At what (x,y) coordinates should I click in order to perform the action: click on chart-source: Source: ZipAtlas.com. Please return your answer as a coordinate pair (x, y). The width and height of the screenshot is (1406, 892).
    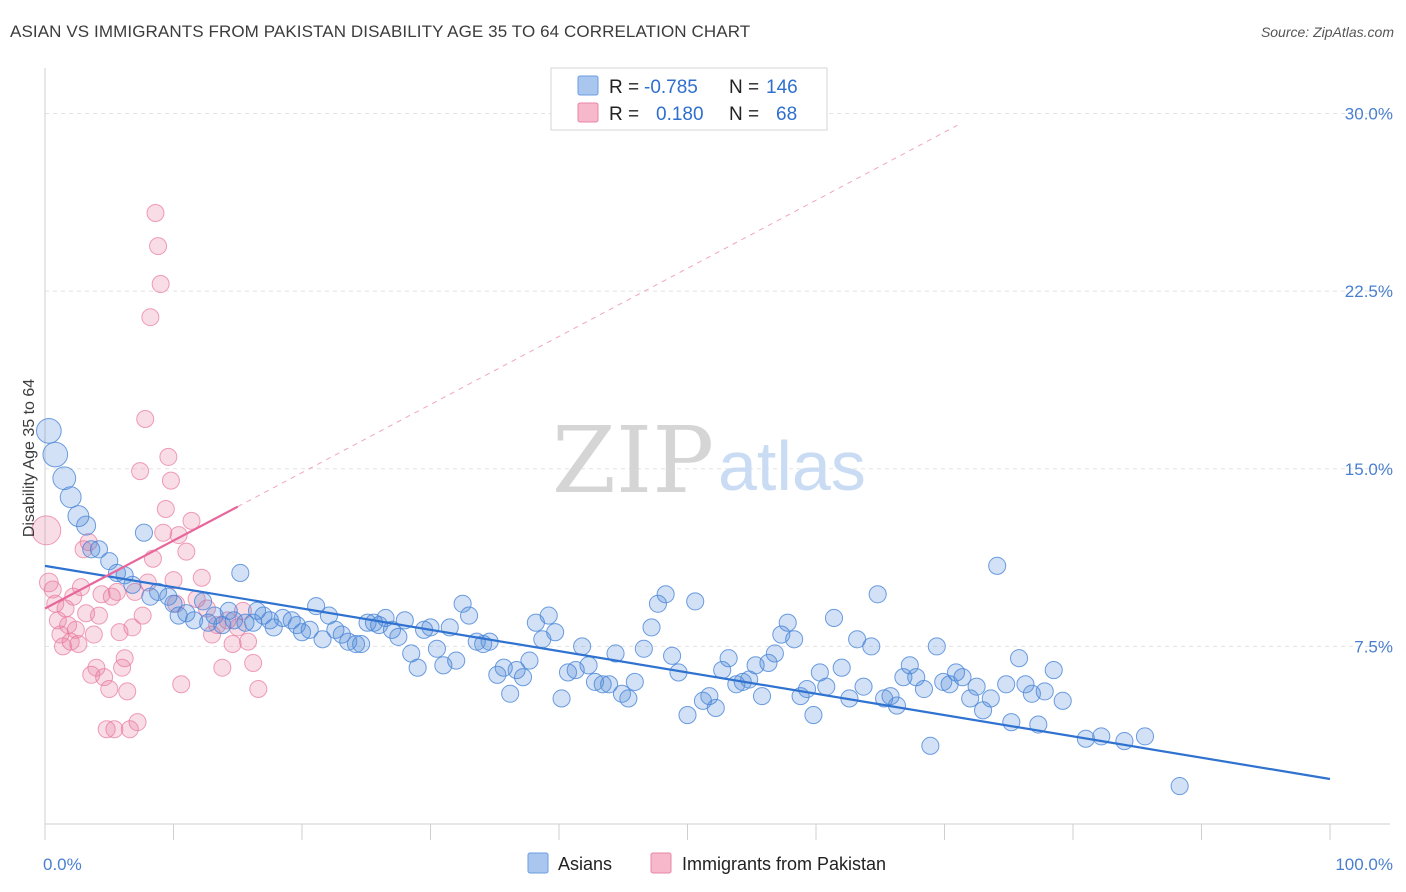
    Looking at the image, I should click on (1327, 32).